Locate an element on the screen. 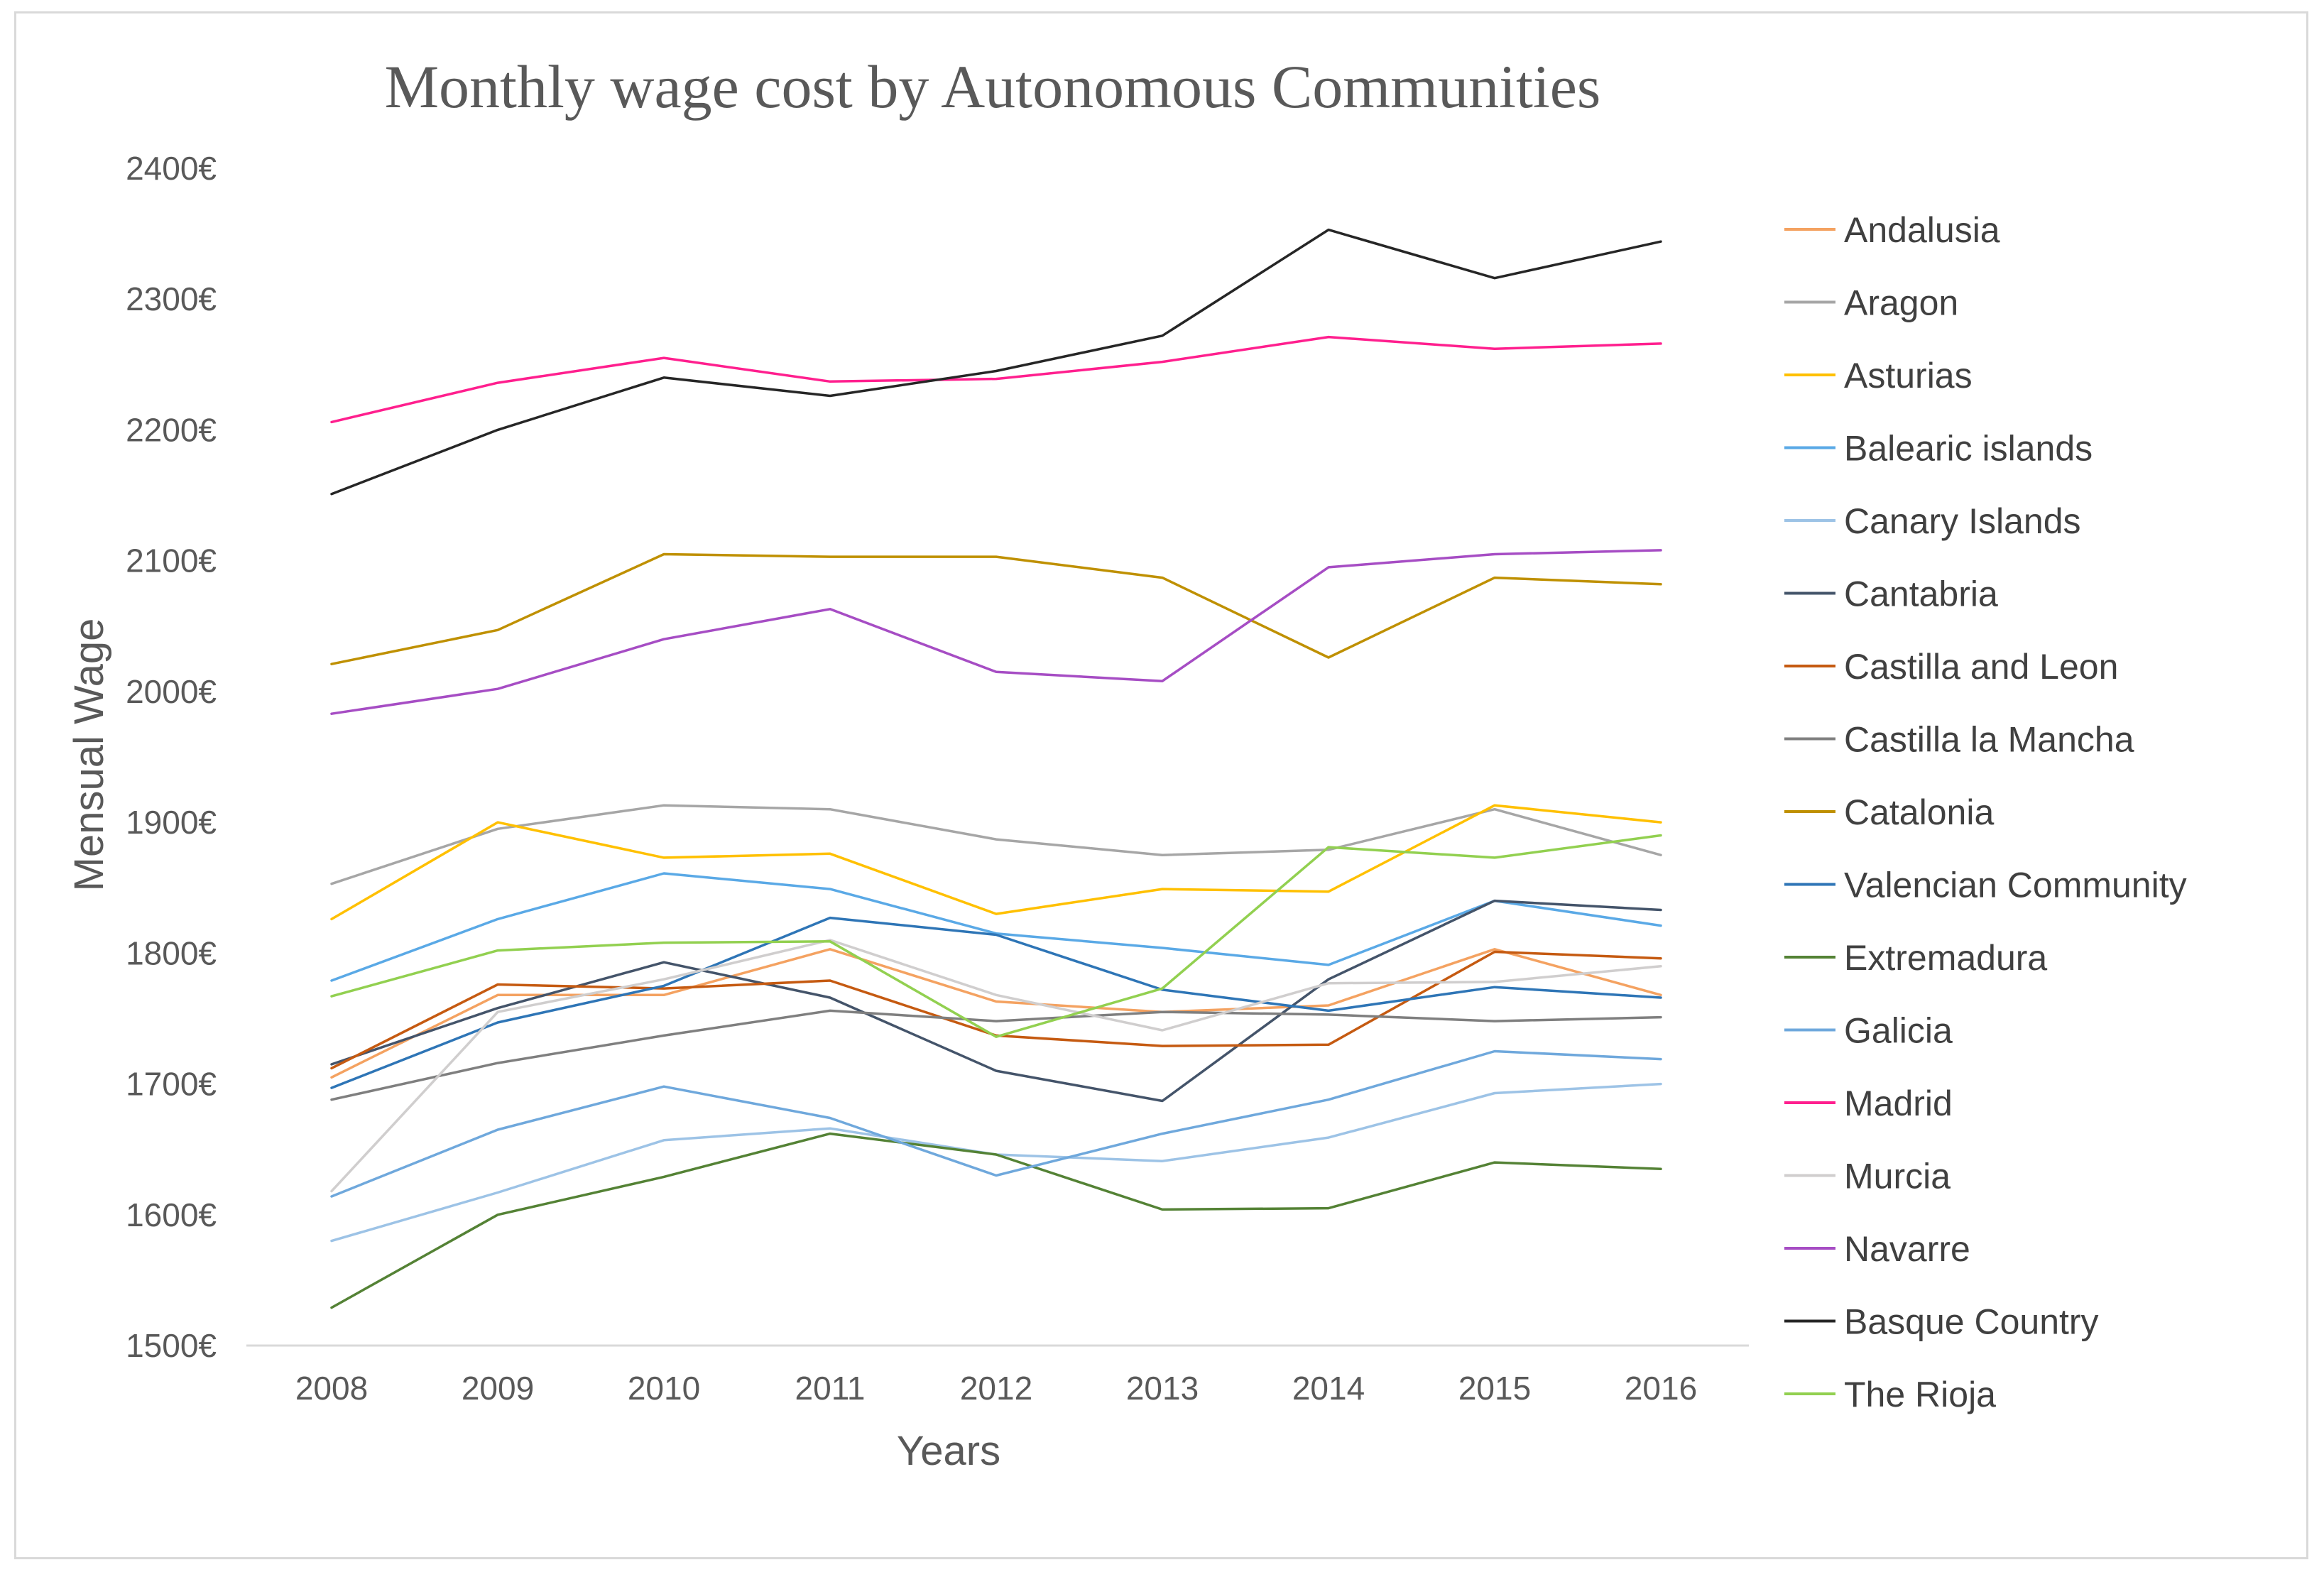  x-tick-label: 2012 is located at coordinates (996, 1388).